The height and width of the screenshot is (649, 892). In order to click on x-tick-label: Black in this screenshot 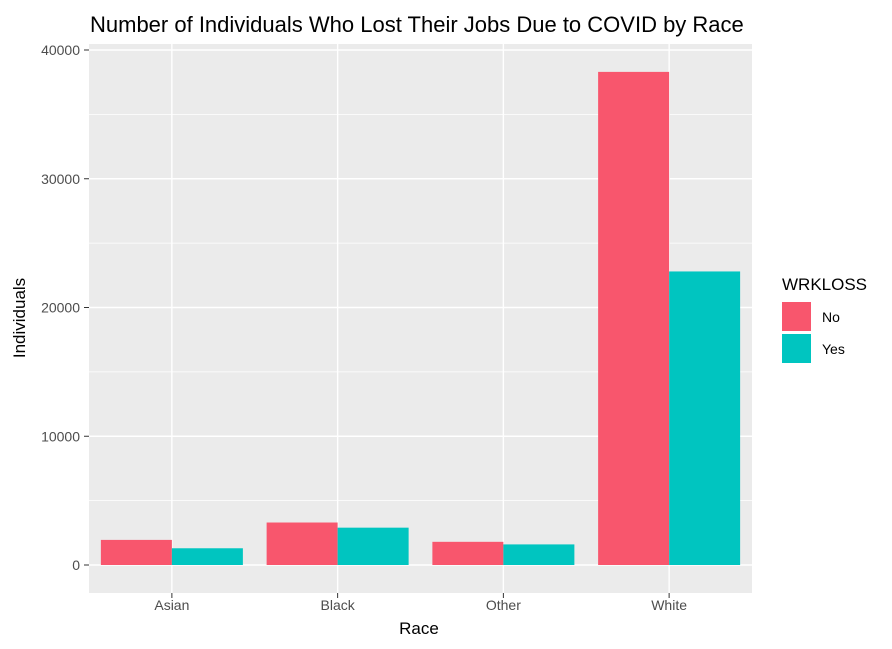, I will do `click(338, 605)`.